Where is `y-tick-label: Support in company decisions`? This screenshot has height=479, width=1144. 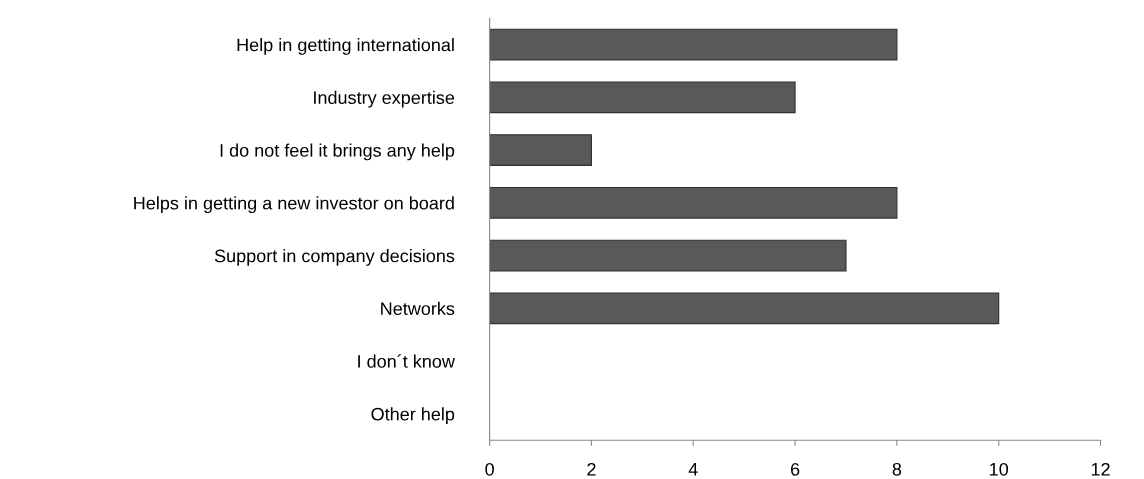 y-tick-label: Support in company decisions is located at coordinates (334, 257).